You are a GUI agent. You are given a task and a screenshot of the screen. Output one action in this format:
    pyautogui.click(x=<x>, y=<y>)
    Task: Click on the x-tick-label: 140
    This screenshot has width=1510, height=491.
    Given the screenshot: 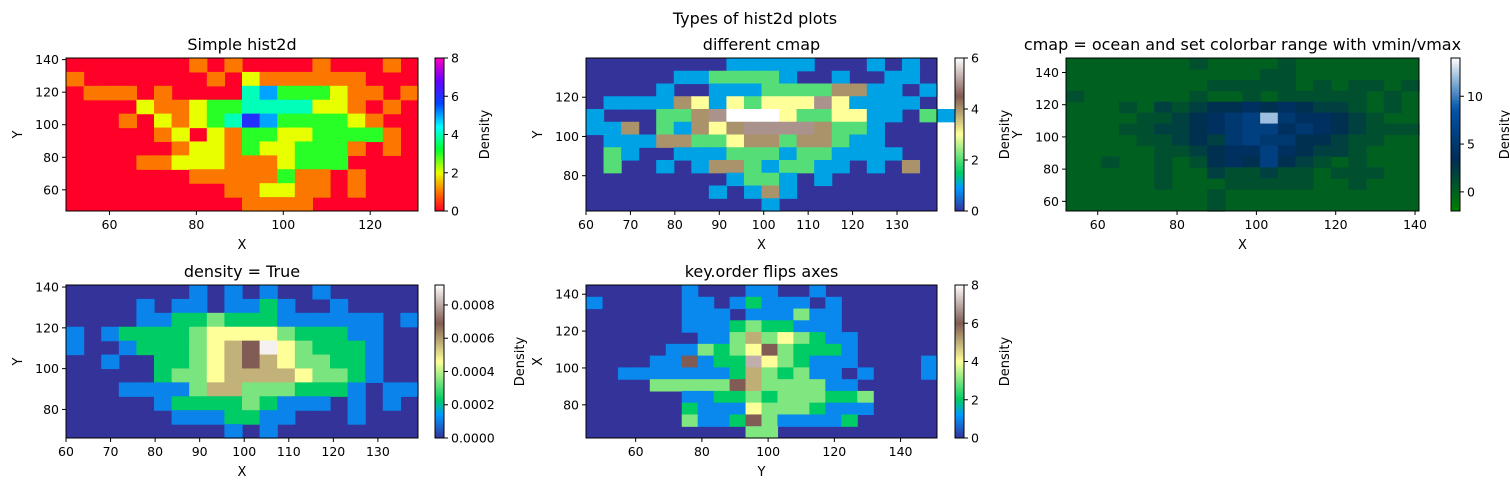 What is the action you would take?
    pyautogui.click(x=1415, y=224)
    